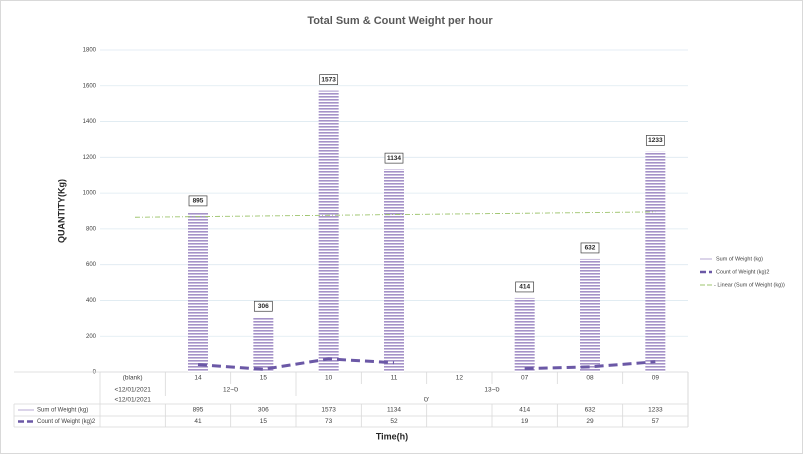 The height and width of the screenshot is (454, 803). What do you see at coordinates (198, 421) in the screenshot?
I see `table-cell: 41` at bounding box center [198, 421].